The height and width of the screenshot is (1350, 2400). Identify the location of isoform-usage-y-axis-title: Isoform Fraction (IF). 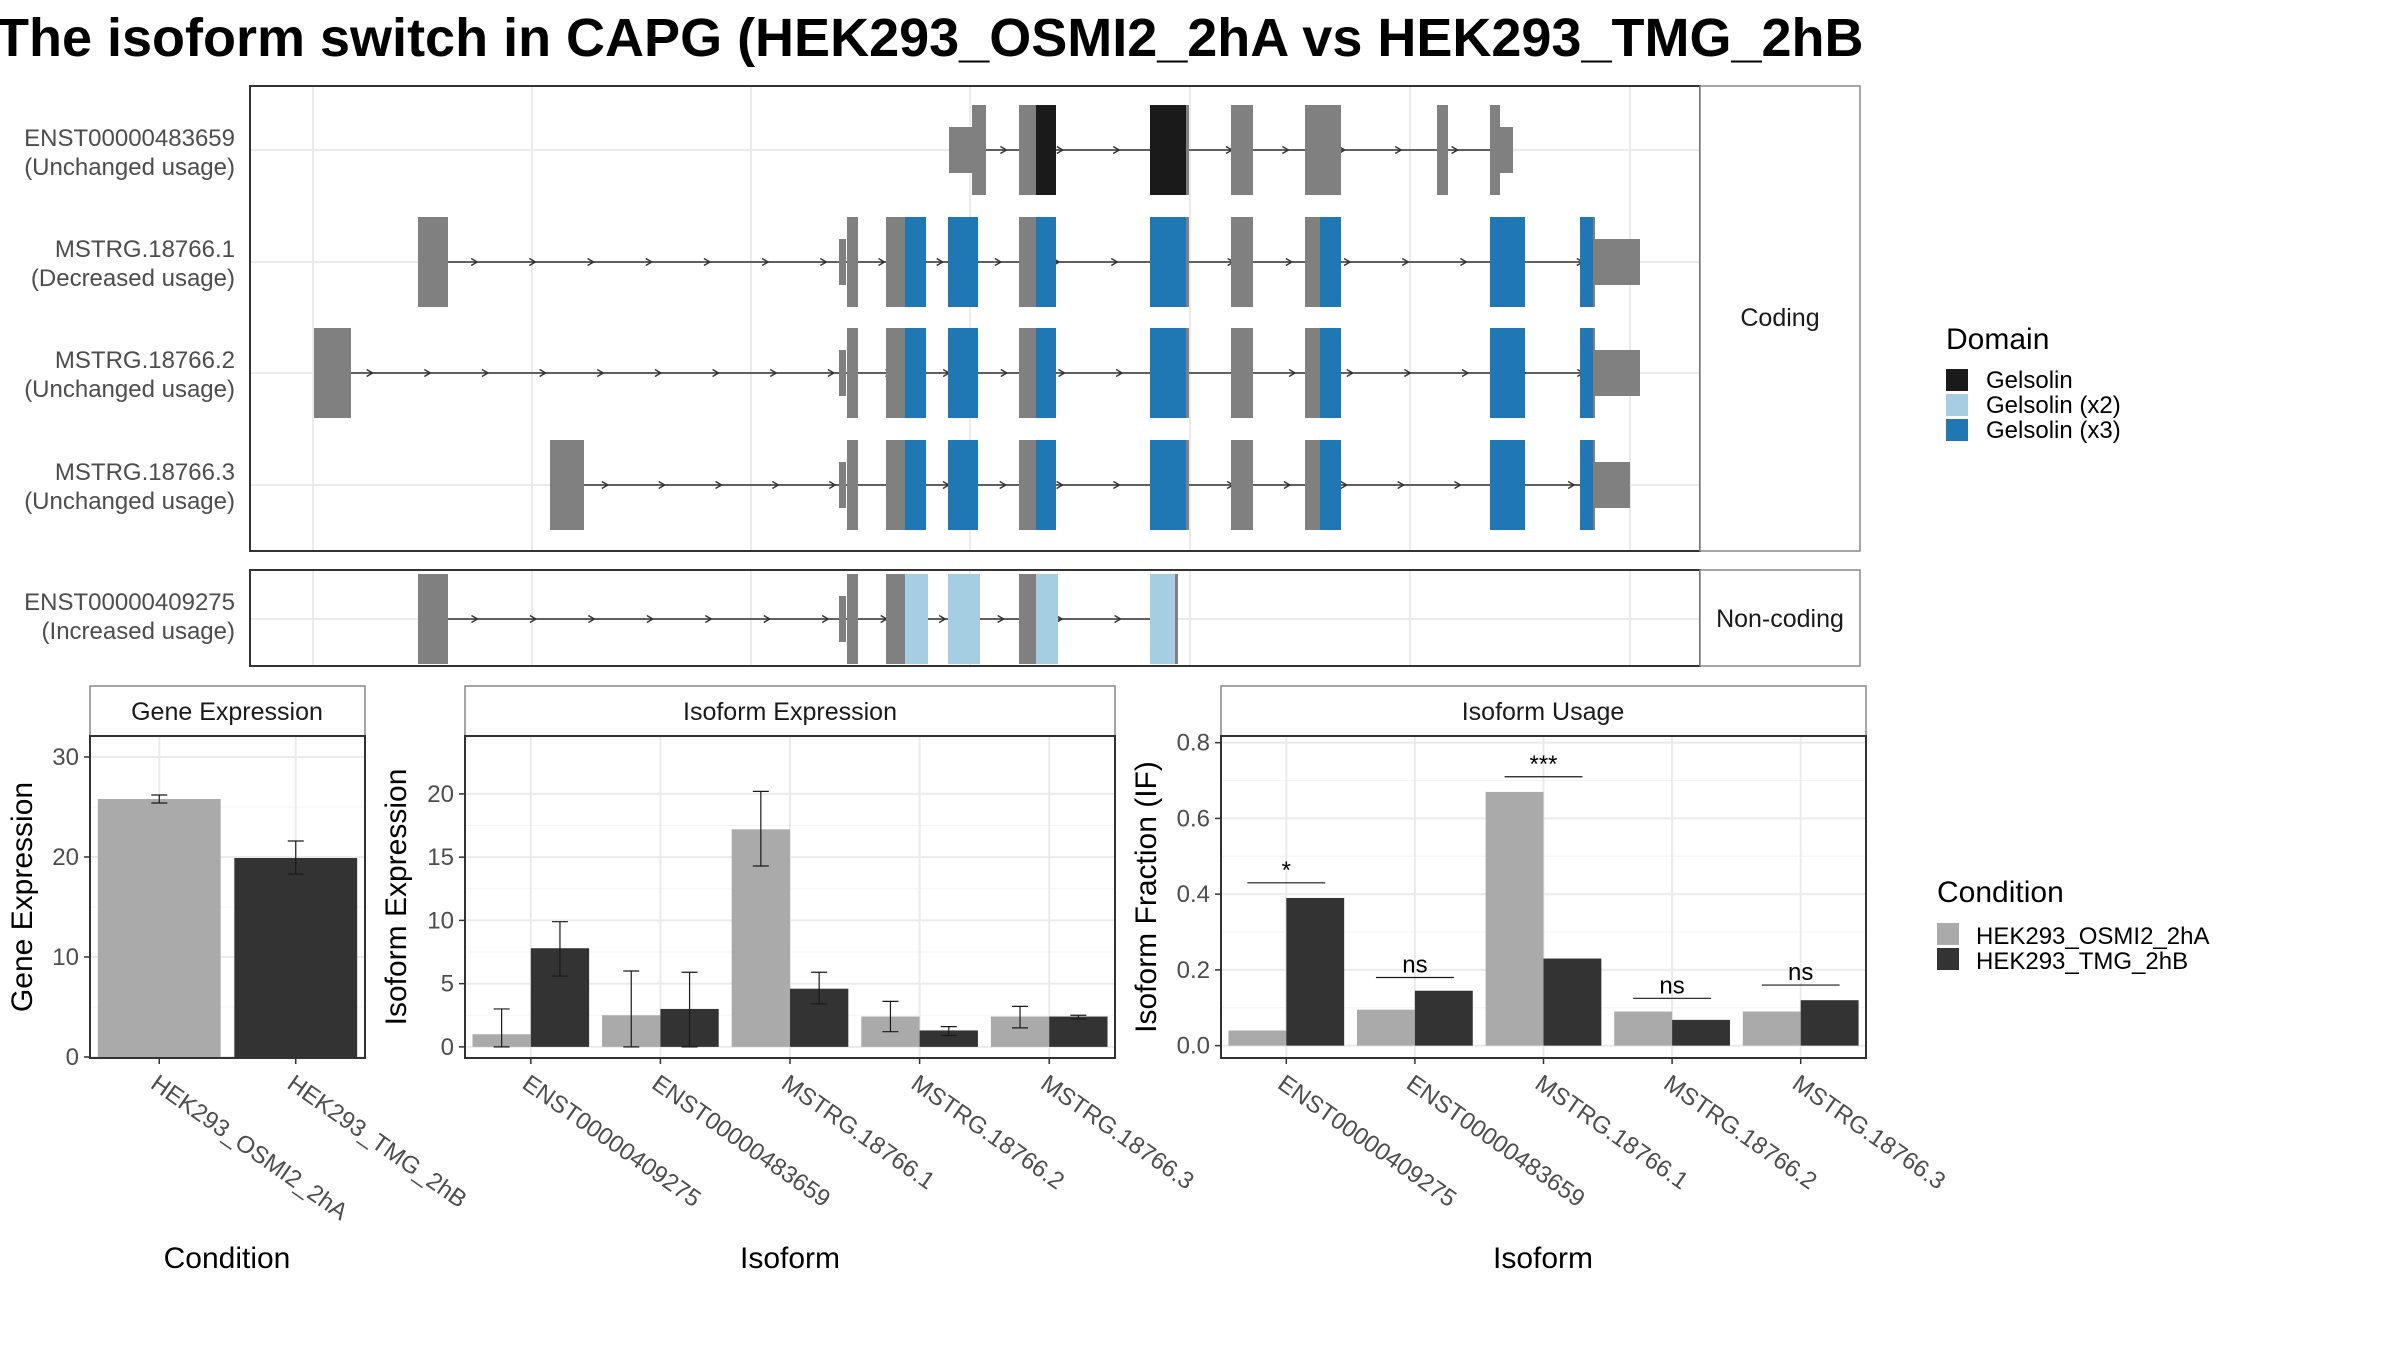
(1146, 897).